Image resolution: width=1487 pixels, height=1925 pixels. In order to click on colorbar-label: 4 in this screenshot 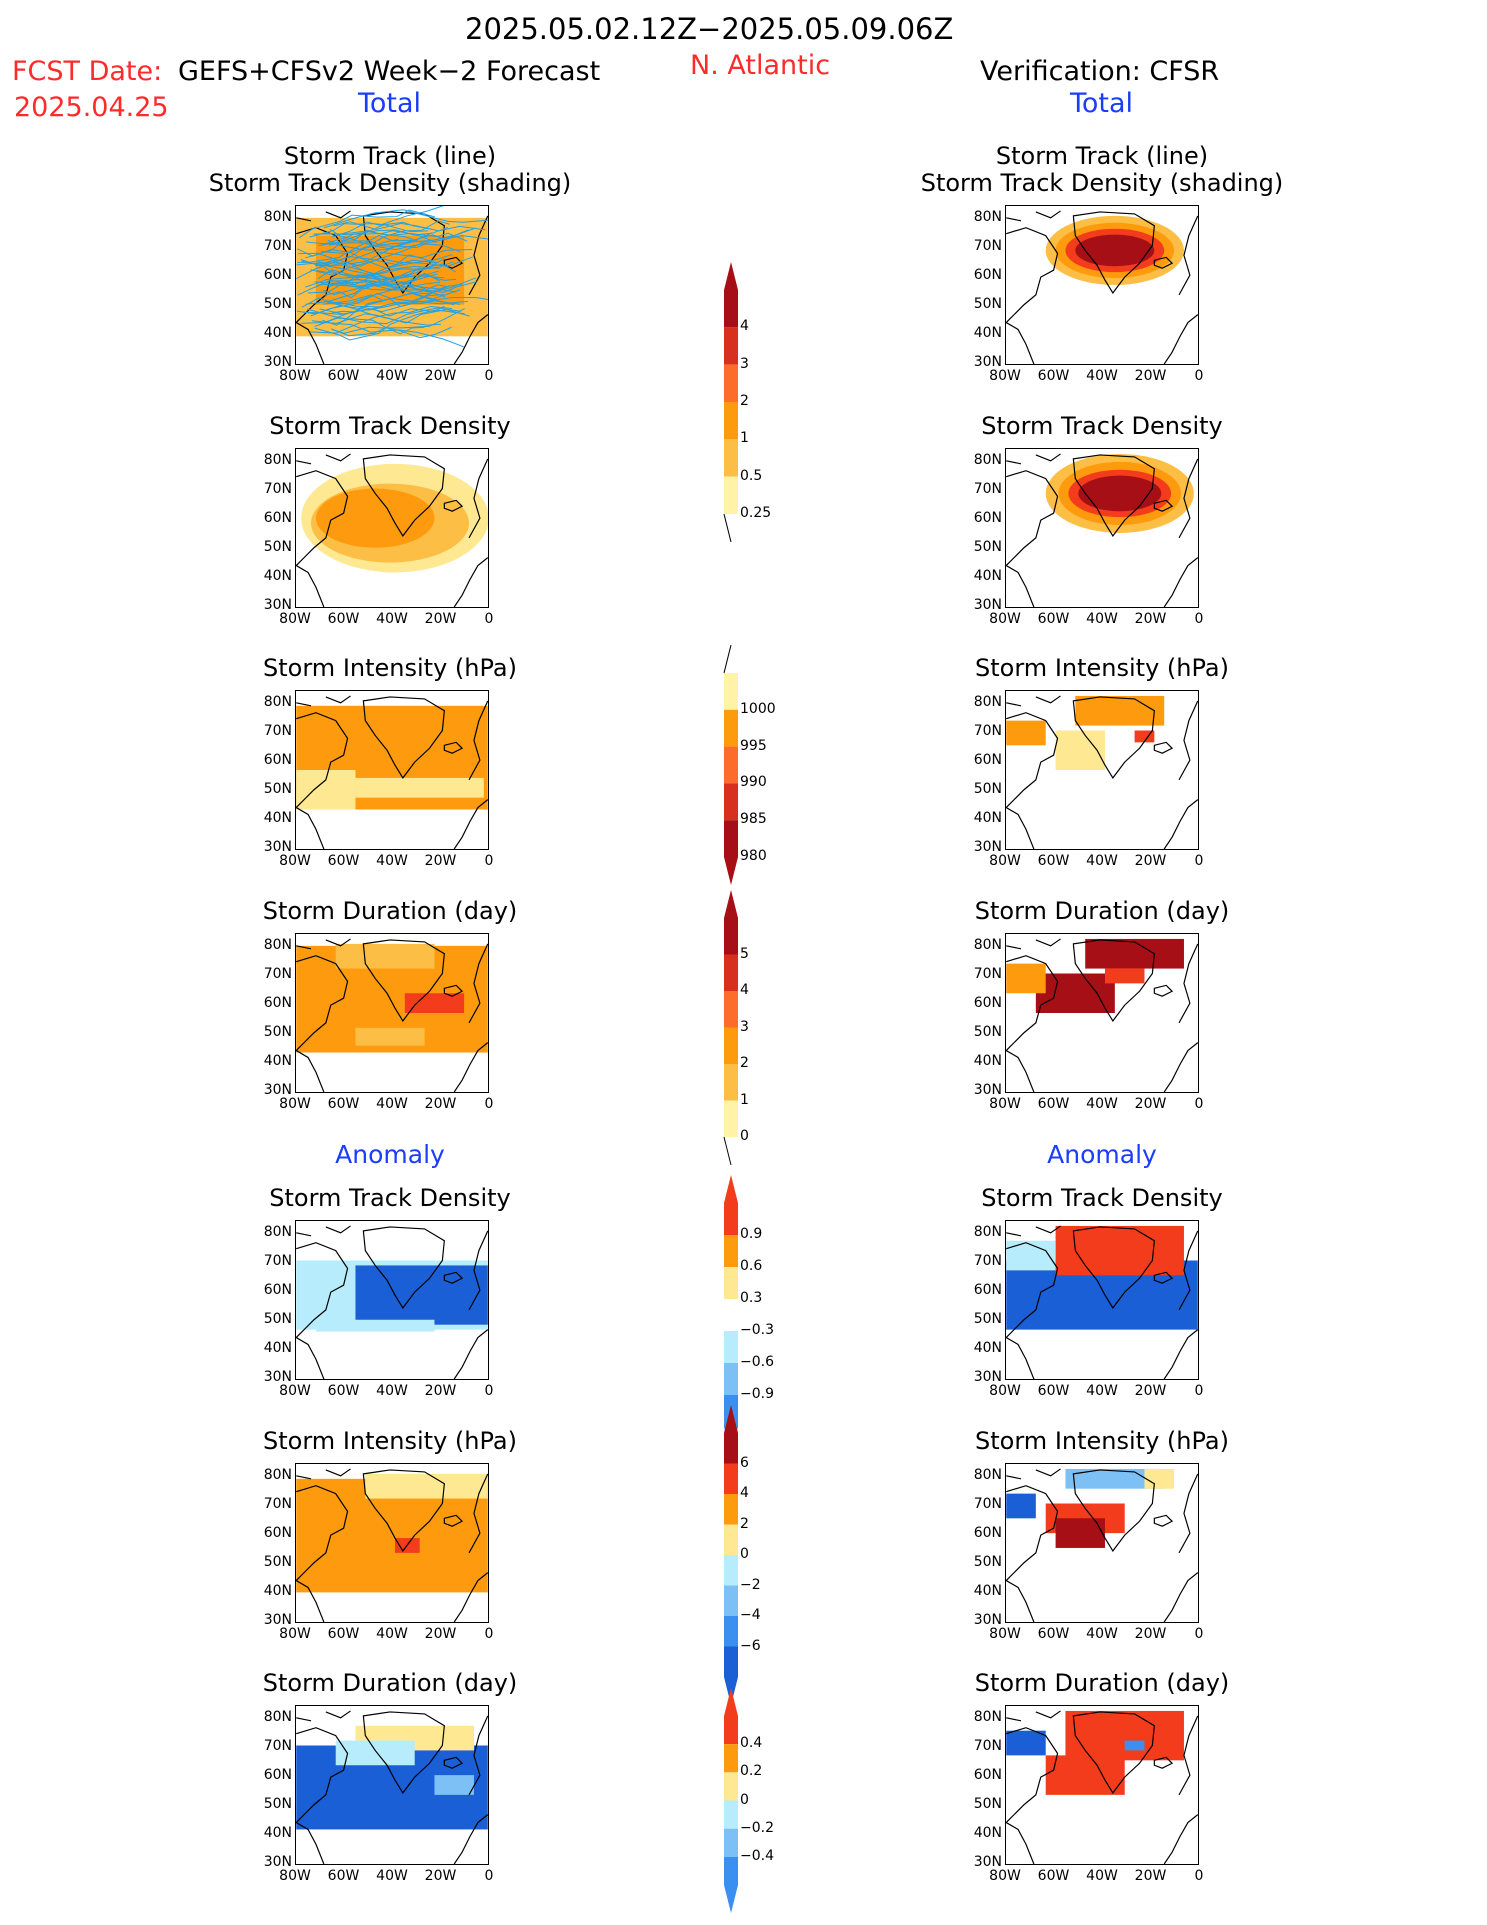, I will do `click(744, 990)`.